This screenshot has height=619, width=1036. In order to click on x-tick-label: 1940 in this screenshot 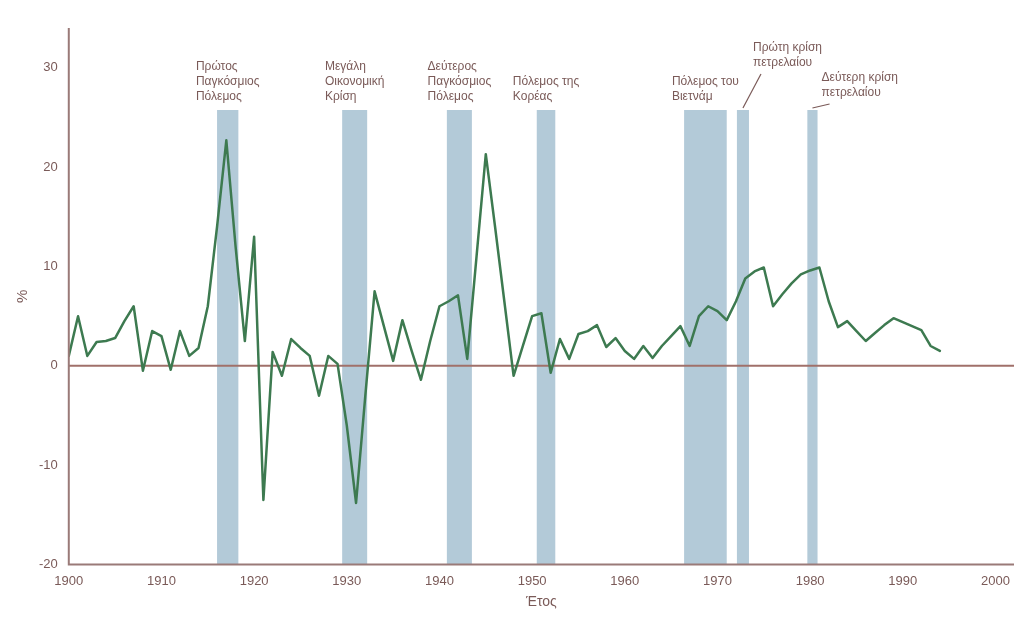, I will do `click(439, 580)`.